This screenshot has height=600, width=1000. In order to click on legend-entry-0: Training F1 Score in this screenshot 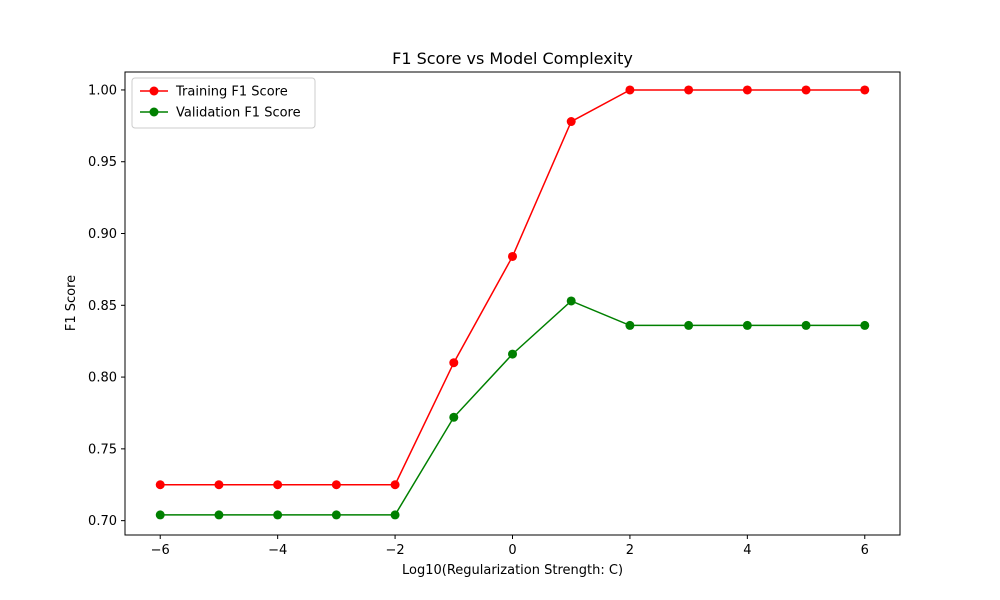, I will do `click(231, 92)`.